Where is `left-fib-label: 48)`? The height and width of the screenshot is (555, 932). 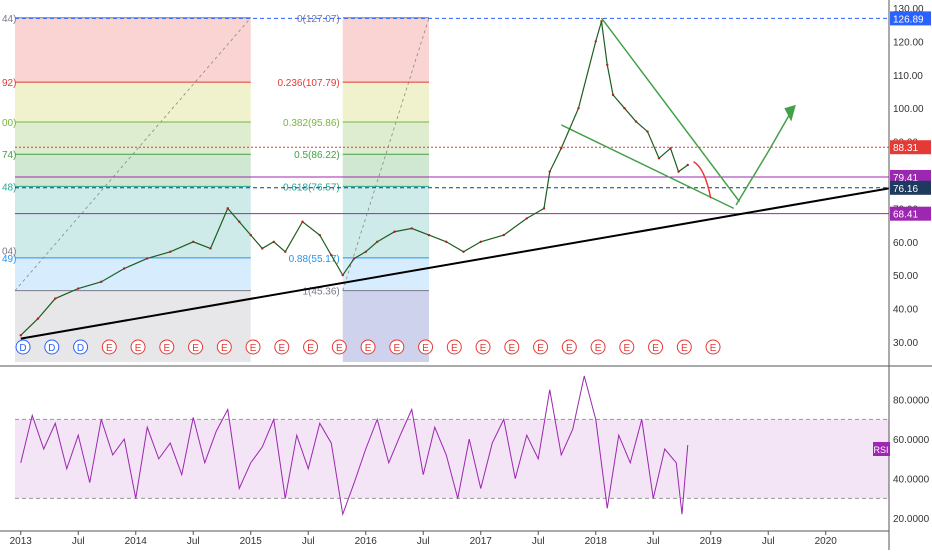
left-fib-label: 48) is located at coordinates (9, 187).